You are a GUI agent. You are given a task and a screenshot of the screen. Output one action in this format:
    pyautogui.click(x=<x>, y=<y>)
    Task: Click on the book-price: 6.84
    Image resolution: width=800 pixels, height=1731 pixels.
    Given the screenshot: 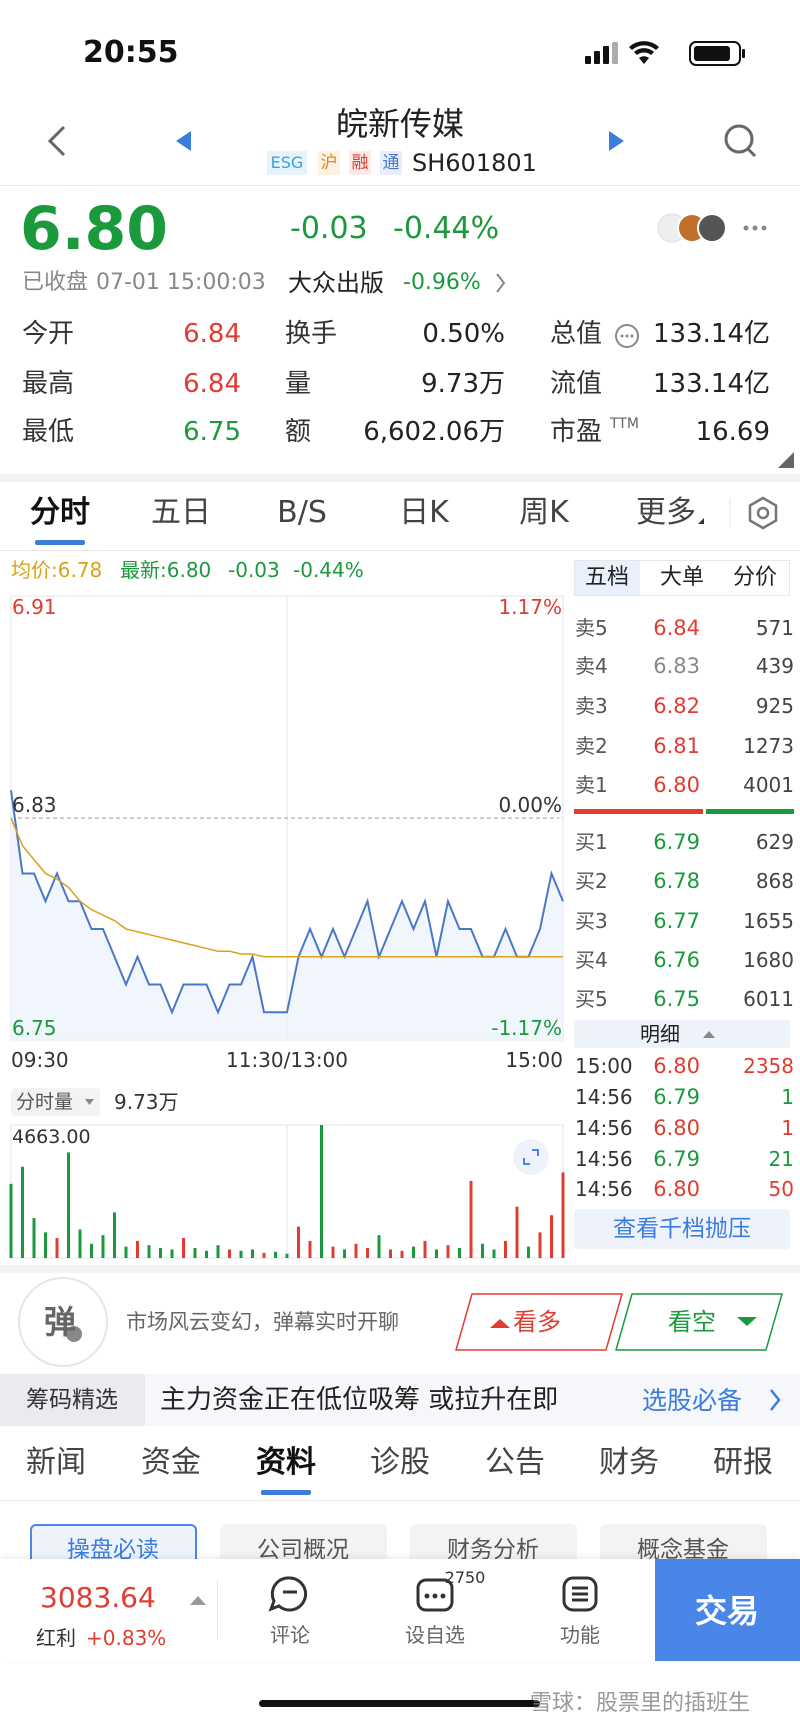 What is the action you would take?
    pyautogui.click(x=676, y=627)
    